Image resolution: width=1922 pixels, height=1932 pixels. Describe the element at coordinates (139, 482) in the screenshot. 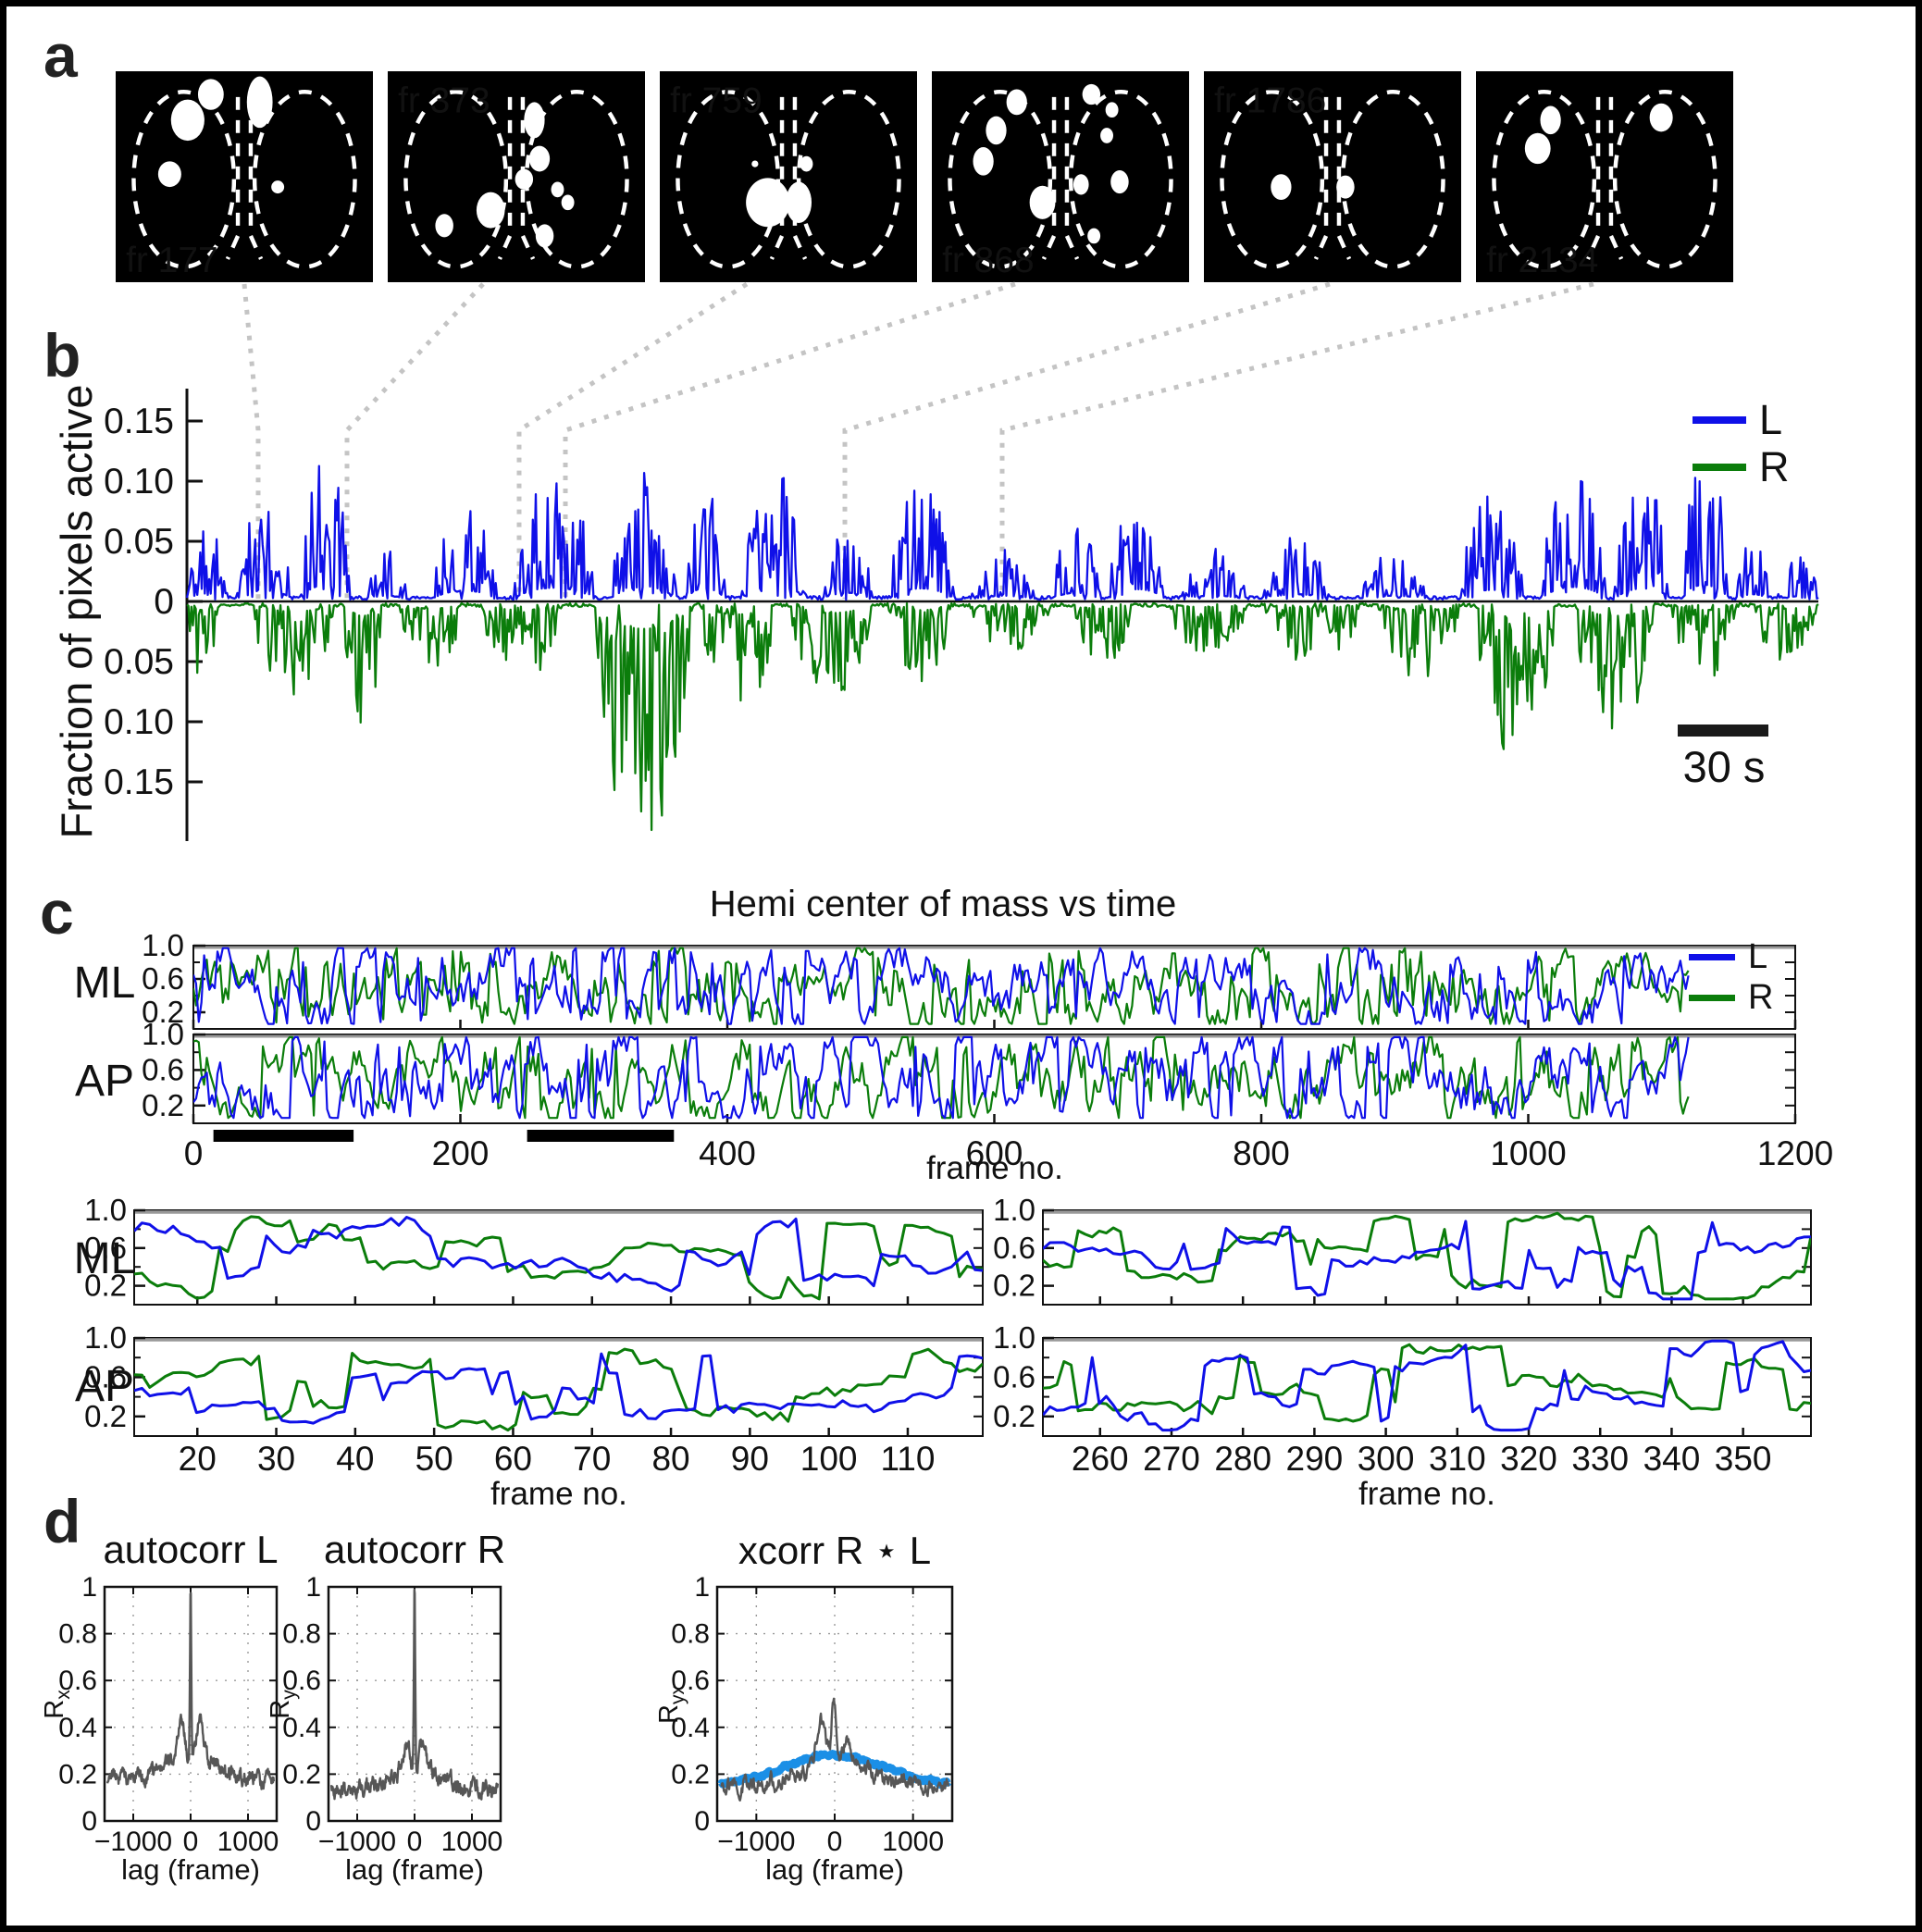

I see `svg-text: 0.10` at that location.